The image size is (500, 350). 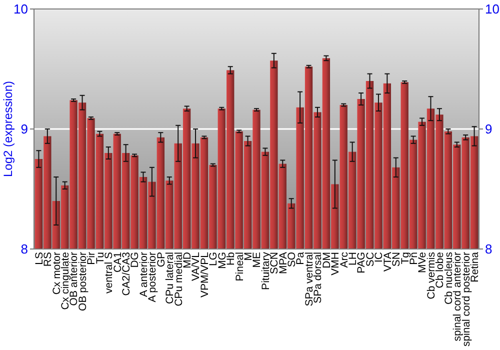 I want to click on y-axis-title: Log2 (expression), so click(x=8, y=129).